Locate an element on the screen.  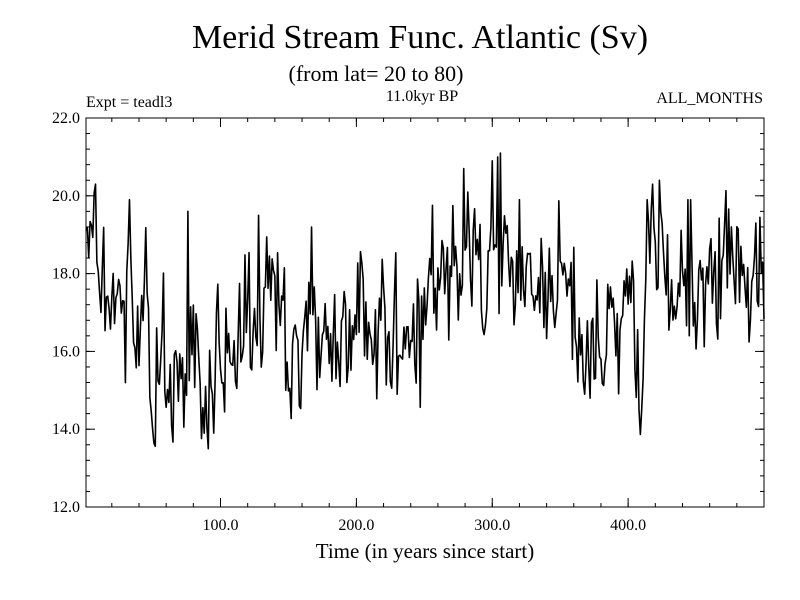
months-label: ALL_MONTHS is located at coordinates (709, 98).